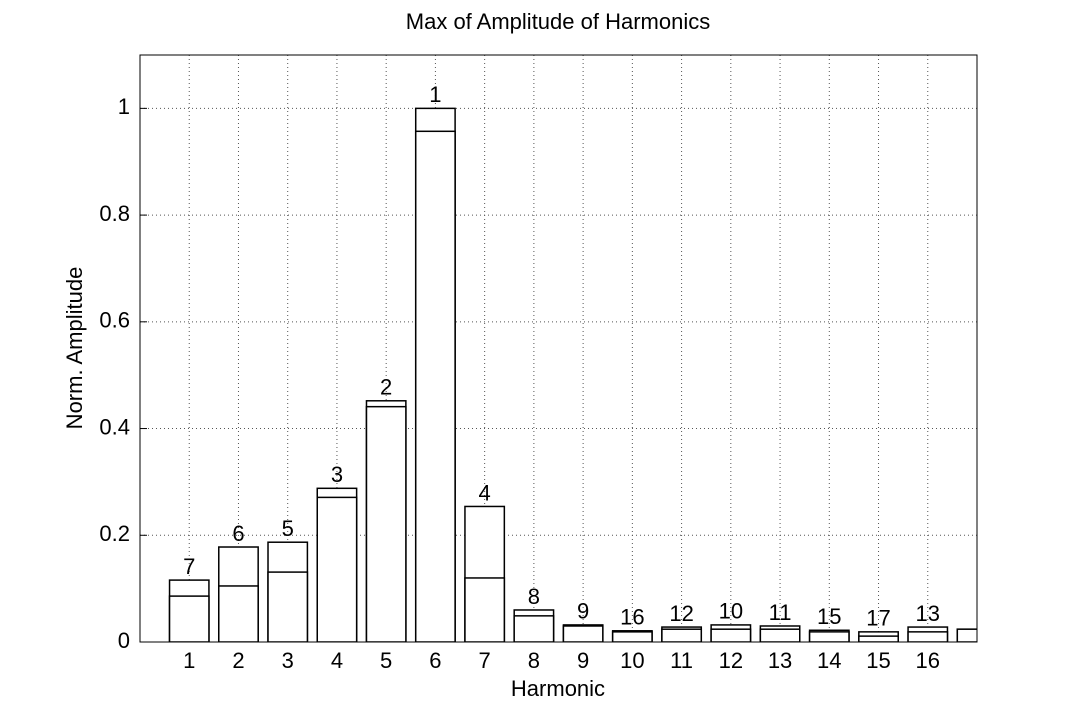  Describe the element at coordinates (632, 617) in the screenshot. I see `bar-label: 16` at that location.